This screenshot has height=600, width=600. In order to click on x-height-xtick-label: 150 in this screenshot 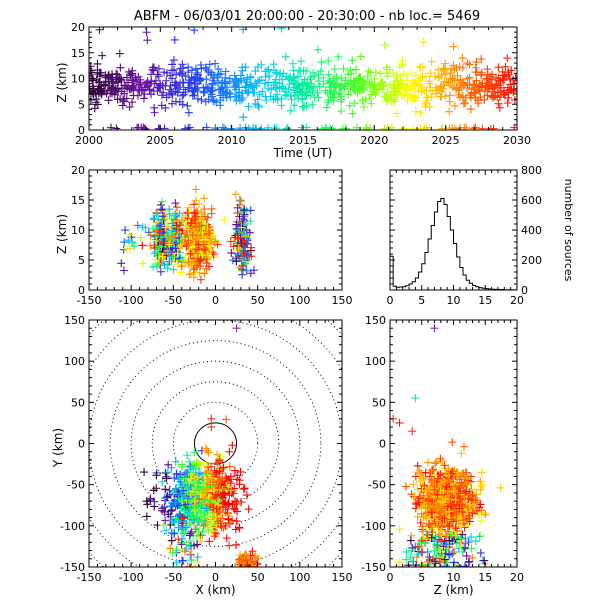, I will do `click(342, 300)`.